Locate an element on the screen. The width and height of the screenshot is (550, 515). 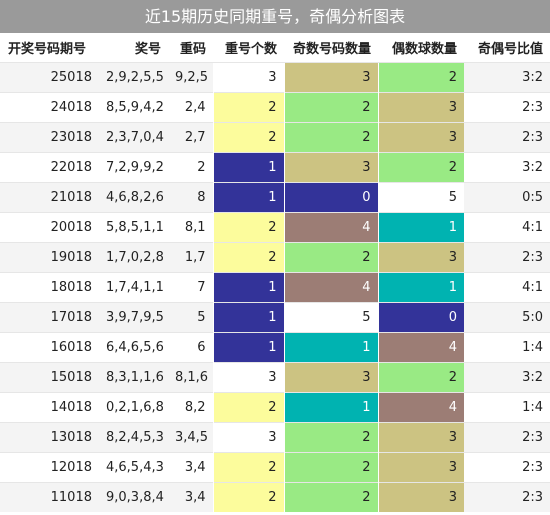
cell-numbers: 9,0,3,8,4 is located at coordinates (133, 496).